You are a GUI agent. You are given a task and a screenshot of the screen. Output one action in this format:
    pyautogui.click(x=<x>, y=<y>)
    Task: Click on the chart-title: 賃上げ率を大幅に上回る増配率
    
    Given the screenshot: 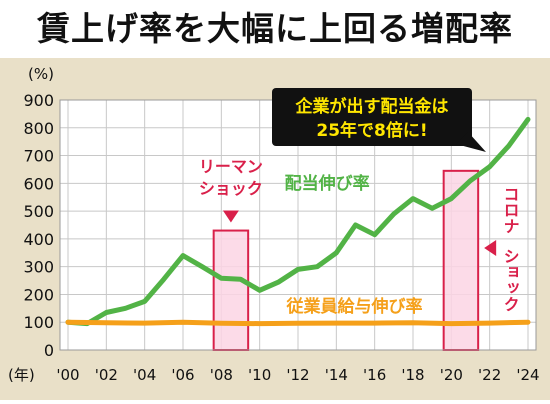 What is the action you would take?
    pyautogui.click(x=275, y=28)
    